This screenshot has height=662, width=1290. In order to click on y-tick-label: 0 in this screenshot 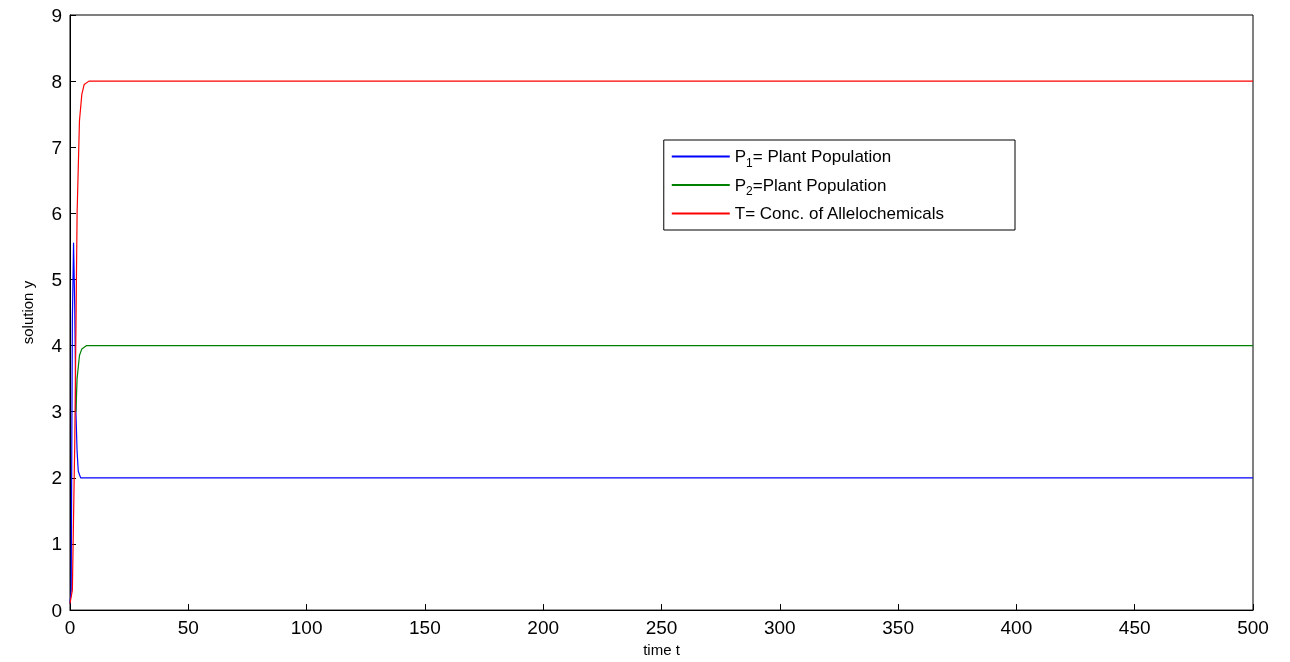, I will do `click(56, 610)`.